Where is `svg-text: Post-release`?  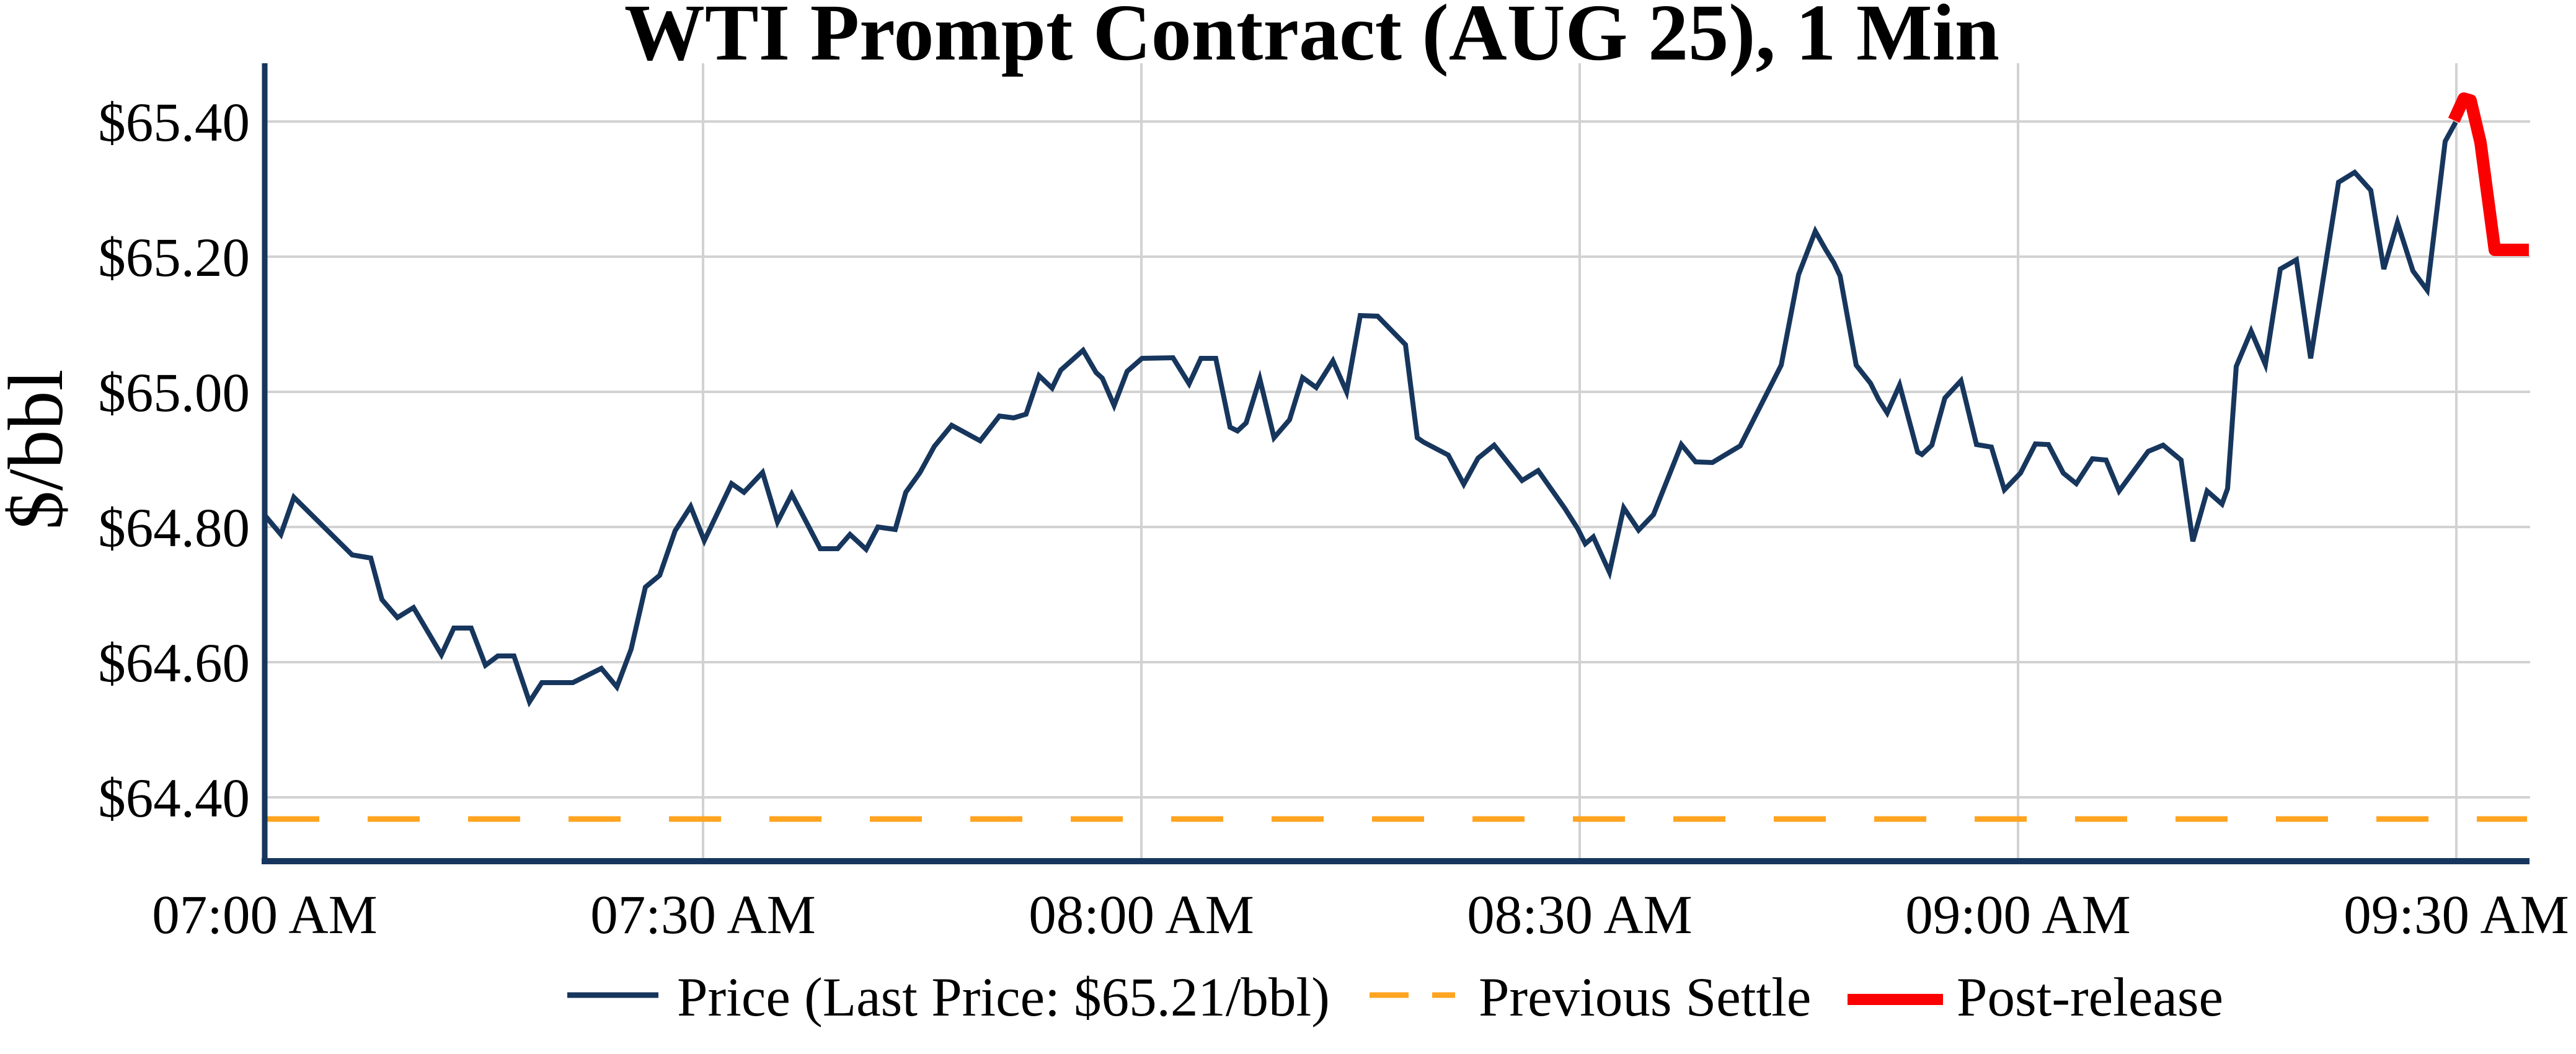 svg-text: Post-release is located at coordinates (2090, 997).